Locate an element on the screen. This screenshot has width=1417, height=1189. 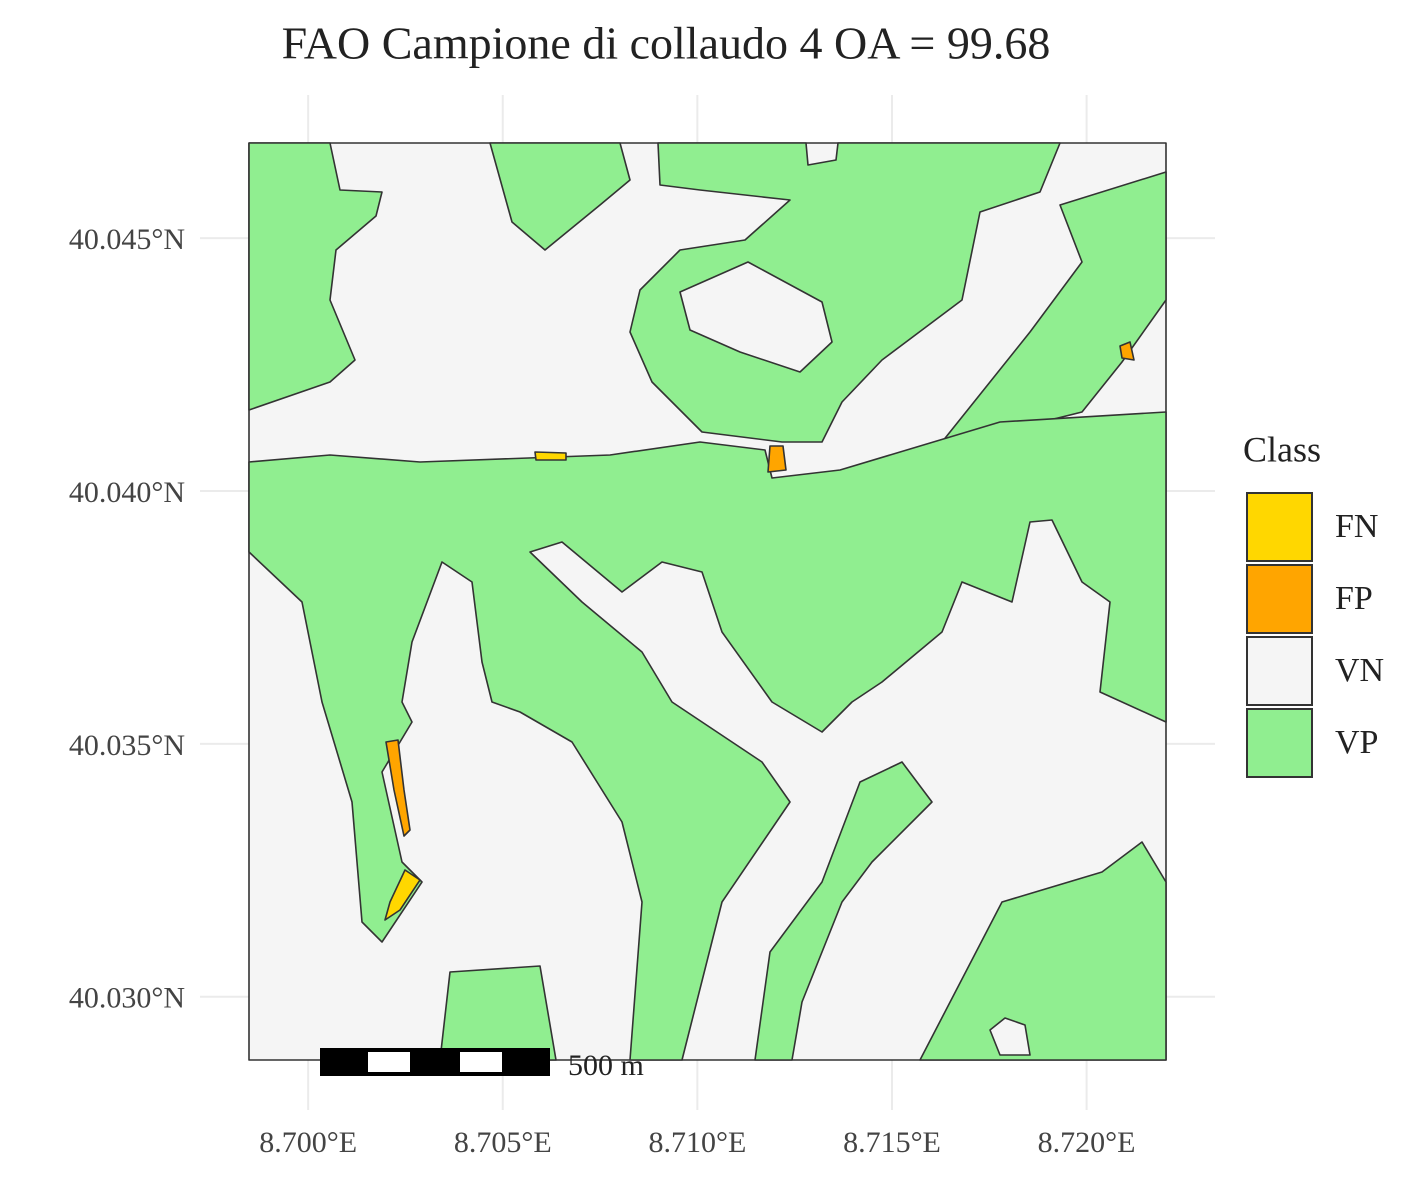
legend-label: VN is located at coordinates (1359, 670).